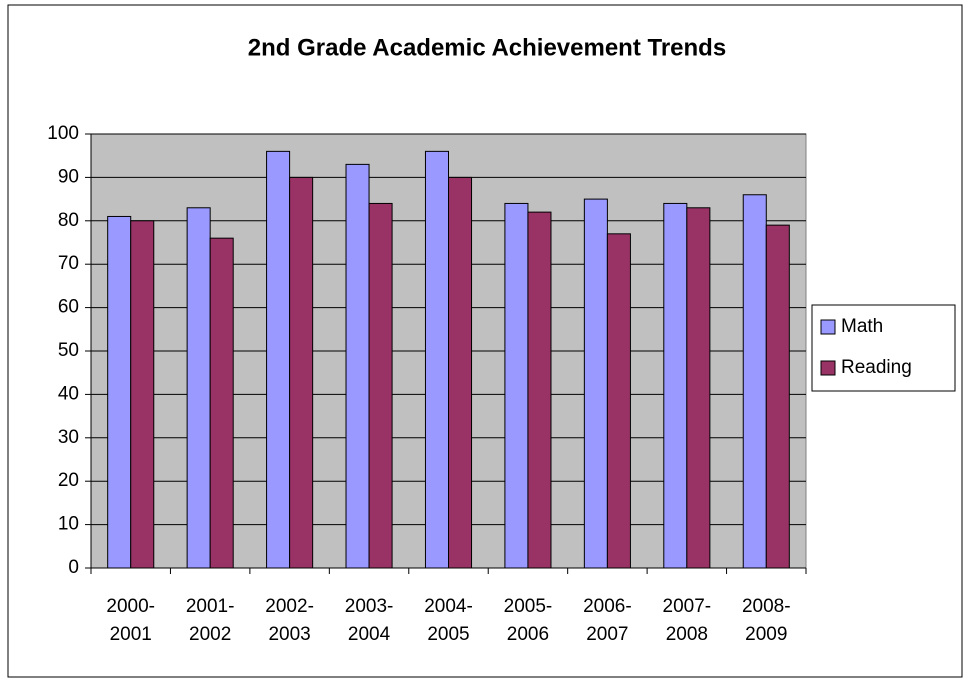 This screenshot has width=969, height=683. I want to click on chart-title: 2nd Grade Academic Achievement Trends, so click(487, 47).